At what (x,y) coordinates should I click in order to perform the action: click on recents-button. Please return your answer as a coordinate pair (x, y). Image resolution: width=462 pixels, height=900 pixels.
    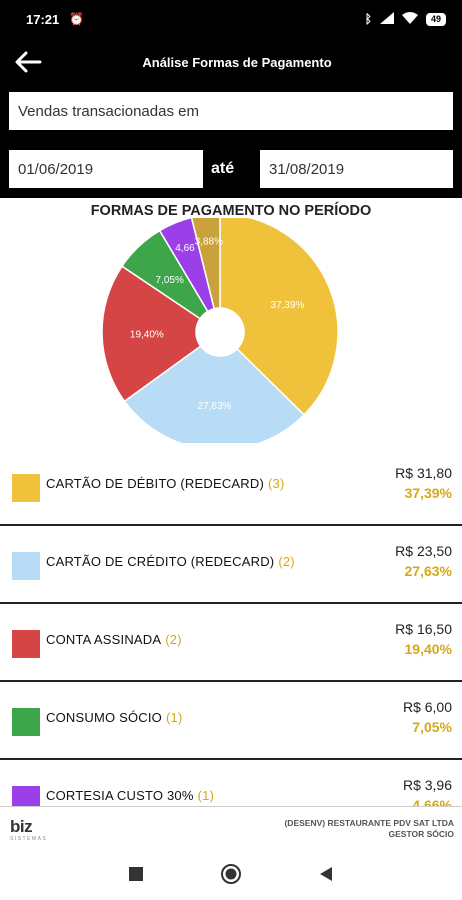
    Looking at the image, I should click on (136, 874).